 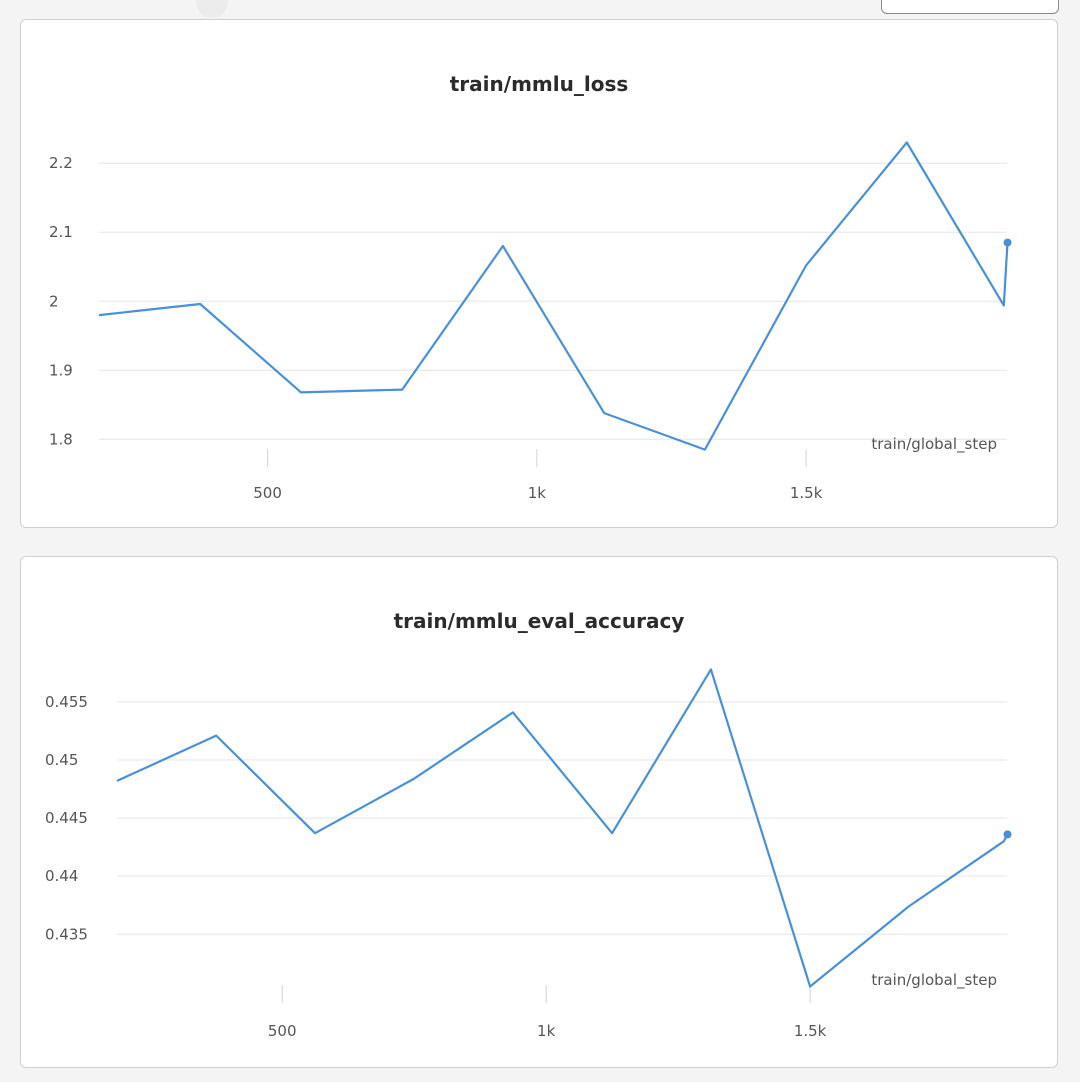 What do you see at coordinates (212, 9) in the screenshot?
I see `toolbar-circle-button` at bounding box center [212, 9].